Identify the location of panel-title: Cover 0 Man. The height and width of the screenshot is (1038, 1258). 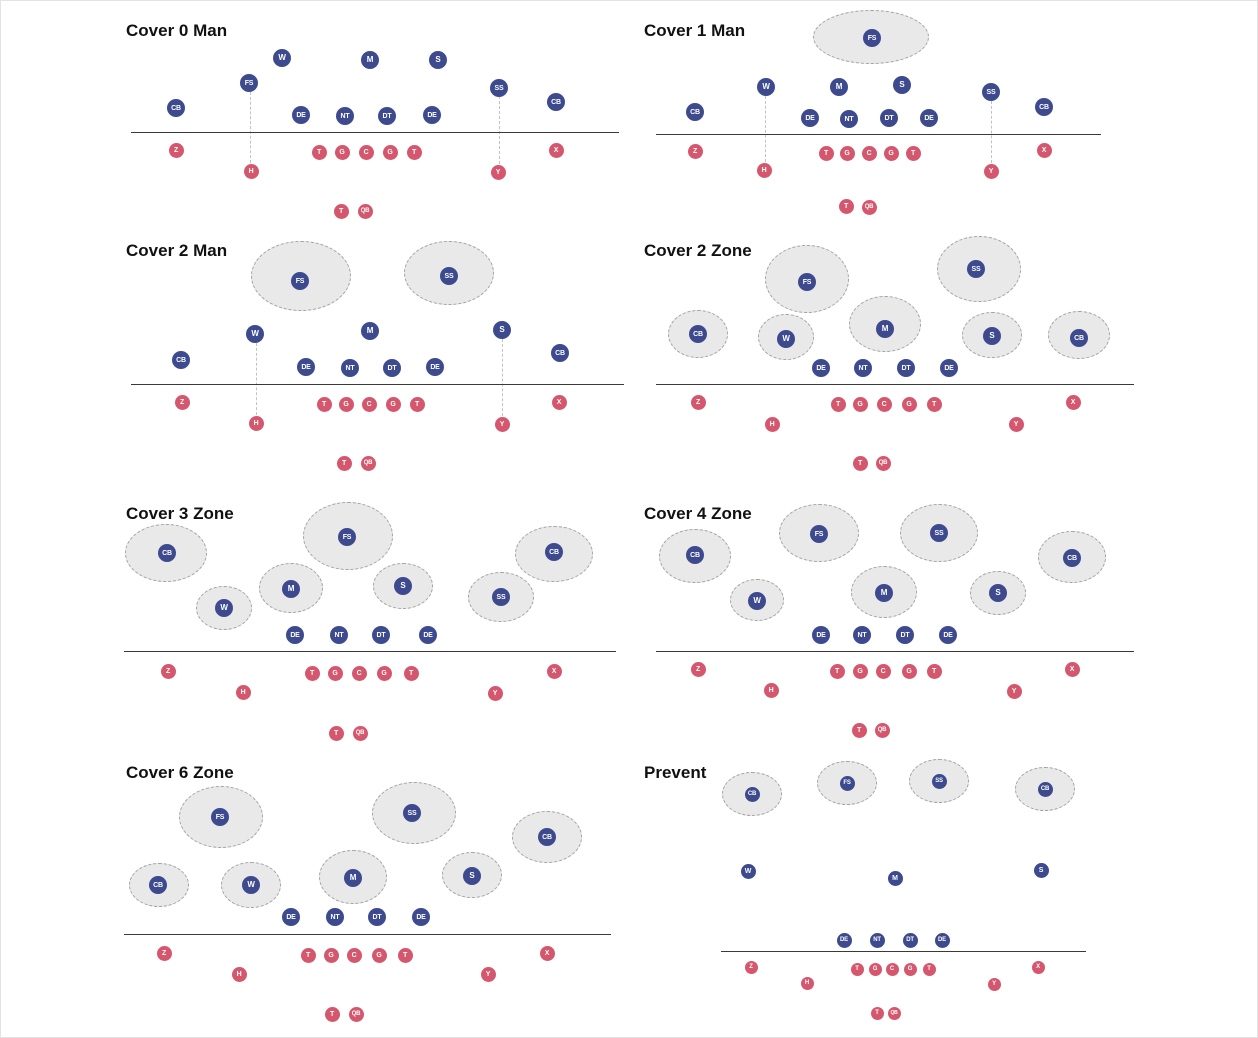
(177, 30).